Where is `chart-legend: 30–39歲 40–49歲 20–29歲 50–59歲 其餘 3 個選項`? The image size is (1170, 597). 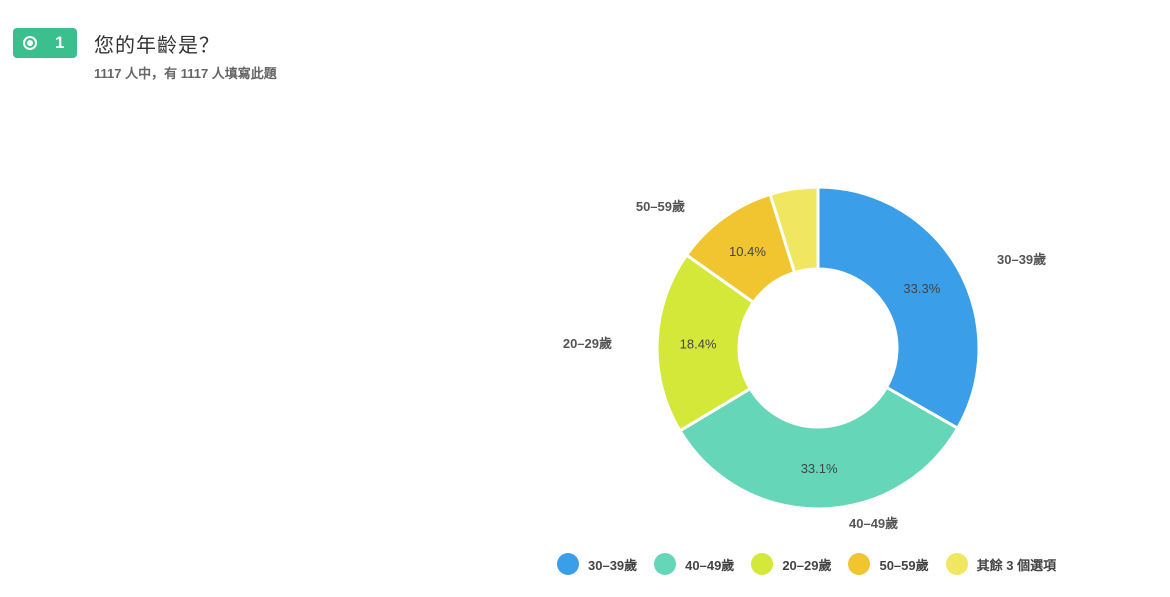 chart-legend: 30–39歲 40–49歲 20–29歲 50–59歲 其餘 3 個選項 is located at coordinates (815, 564).